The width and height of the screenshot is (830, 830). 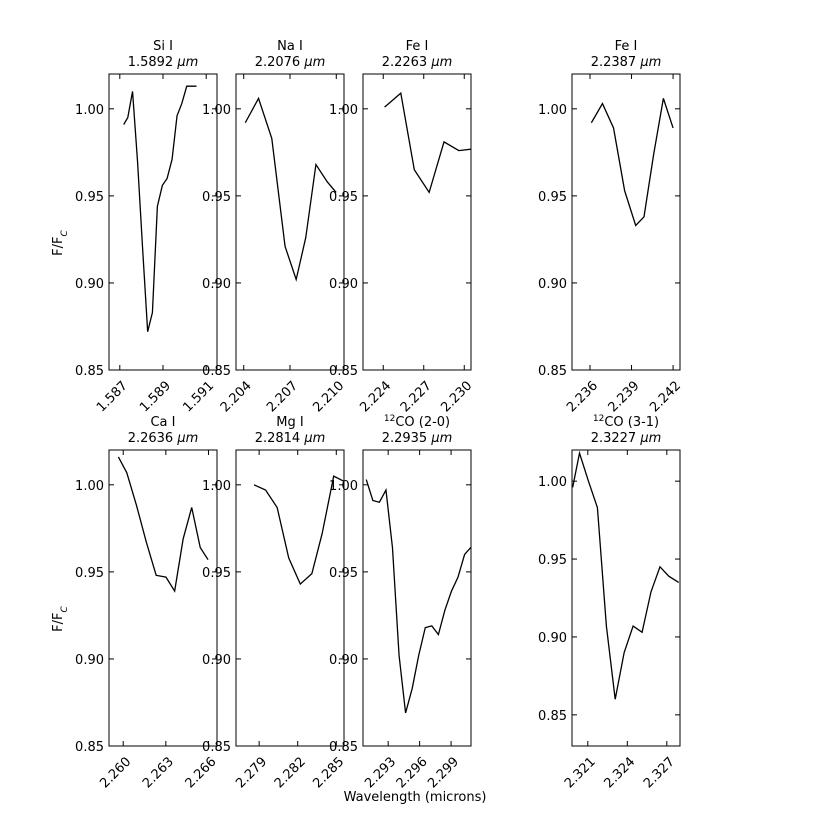 What do you see at coordinates (416, 396) in the screenshot?
I see `x-tick-label: 2.227` at bounding box center [416, 396].